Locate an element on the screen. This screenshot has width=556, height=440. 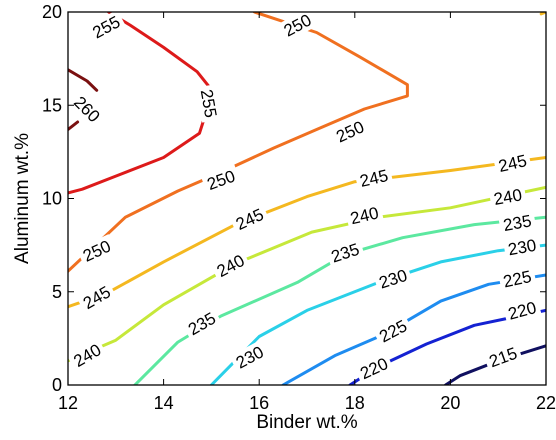
x-tick-label: 14 is located at coordinates (164, 403).